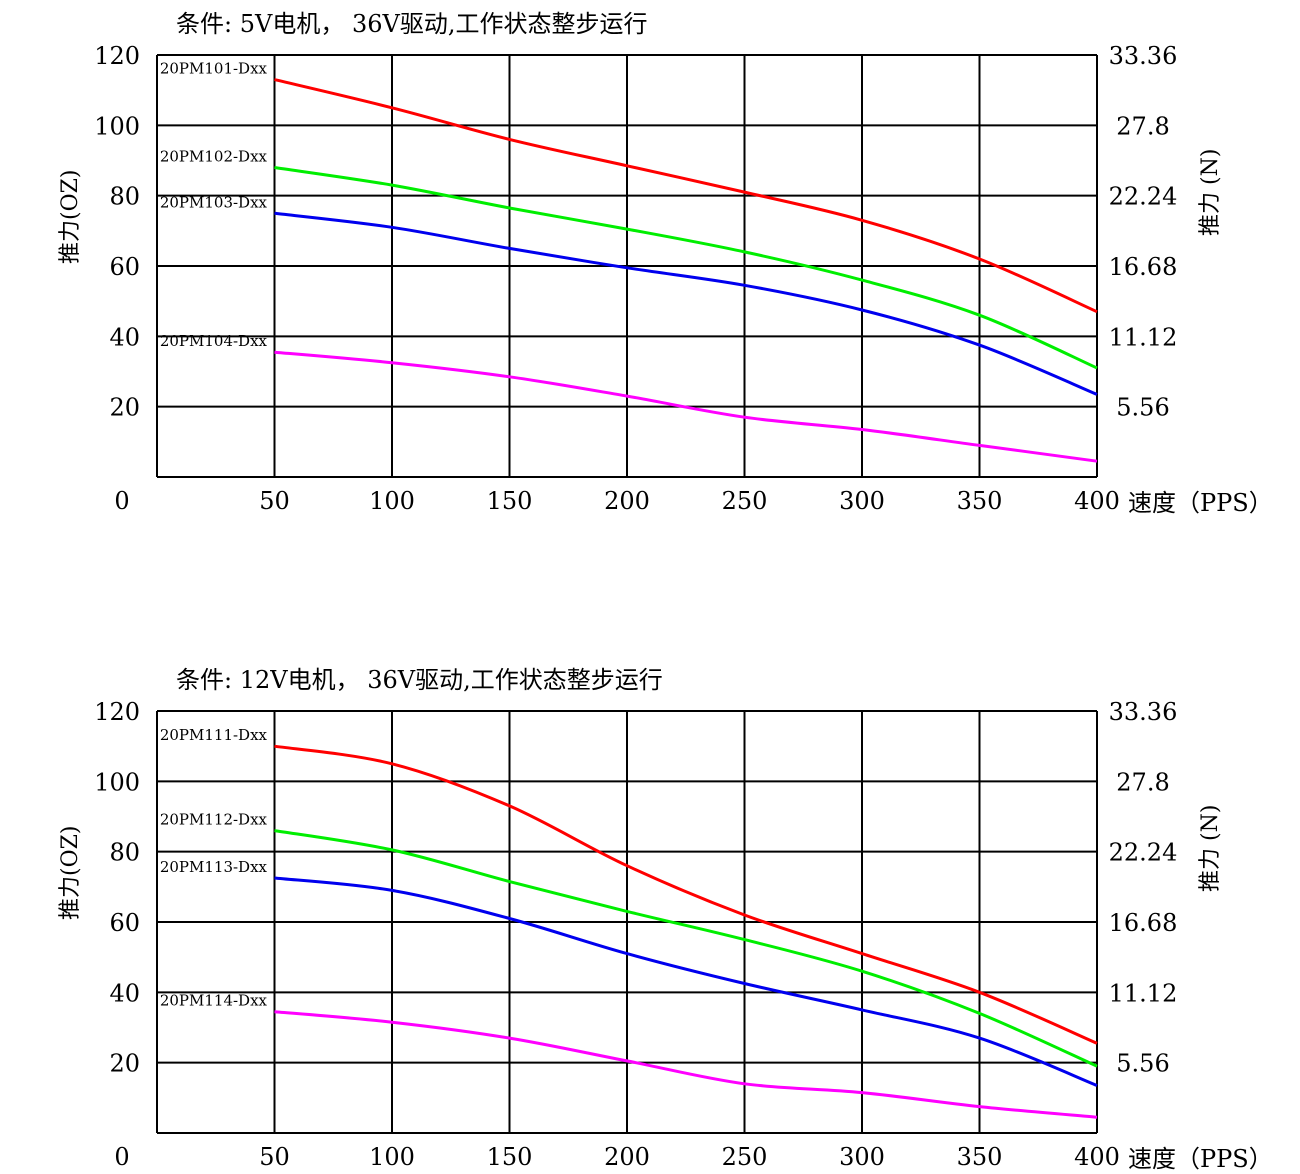 This screenshot has width=1300, height=1174. I want to click on series-label: 20PM114-Dxx, so click(214, 1001).